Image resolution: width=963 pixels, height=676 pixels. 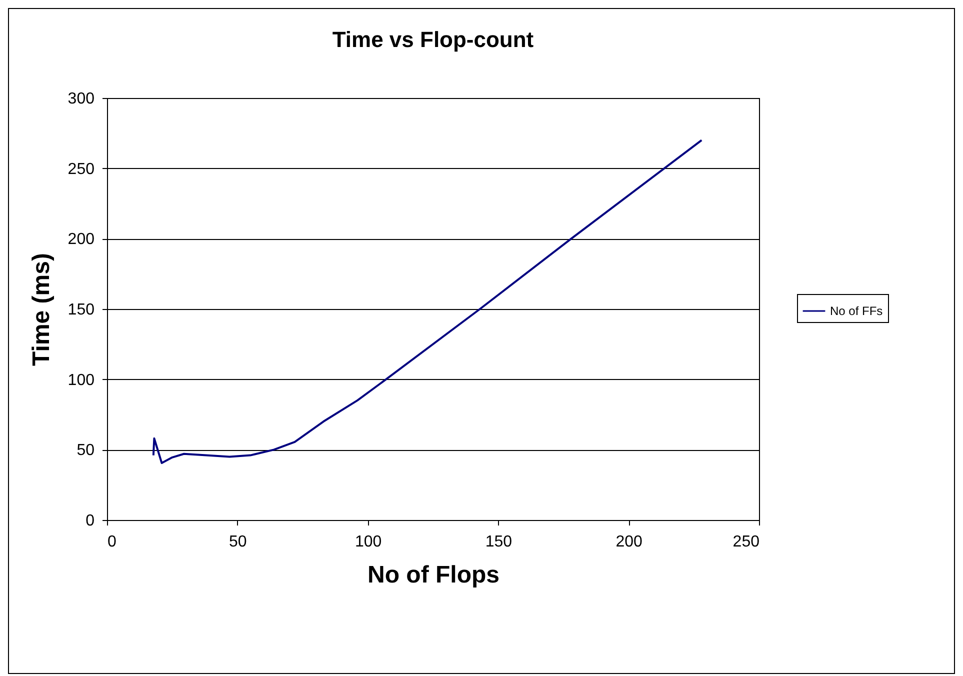 What do you see at coordinates (746, 542) in the screenshot?
I see `x-tick-label: 250` at bounding box center [746, 542].